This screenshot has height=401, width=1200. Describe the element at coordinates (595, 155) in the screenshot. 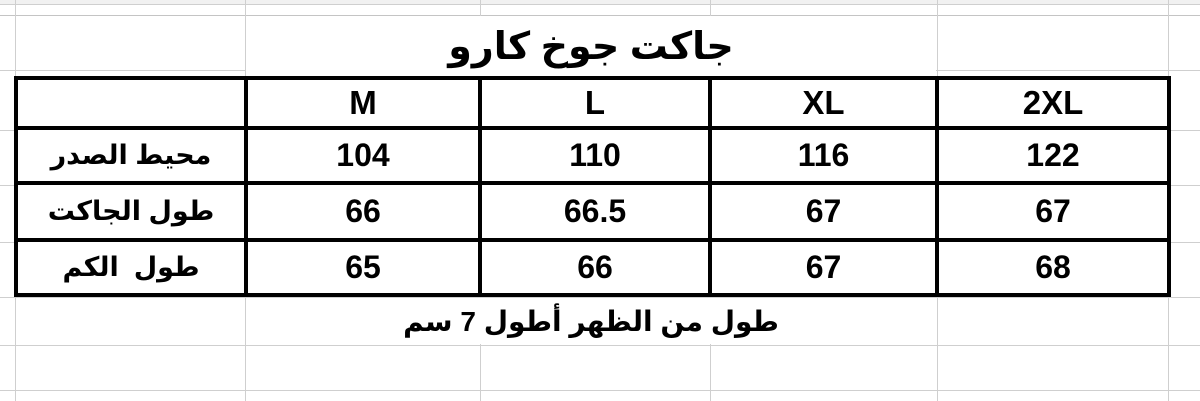

I see `value-cell: 110` at that location.